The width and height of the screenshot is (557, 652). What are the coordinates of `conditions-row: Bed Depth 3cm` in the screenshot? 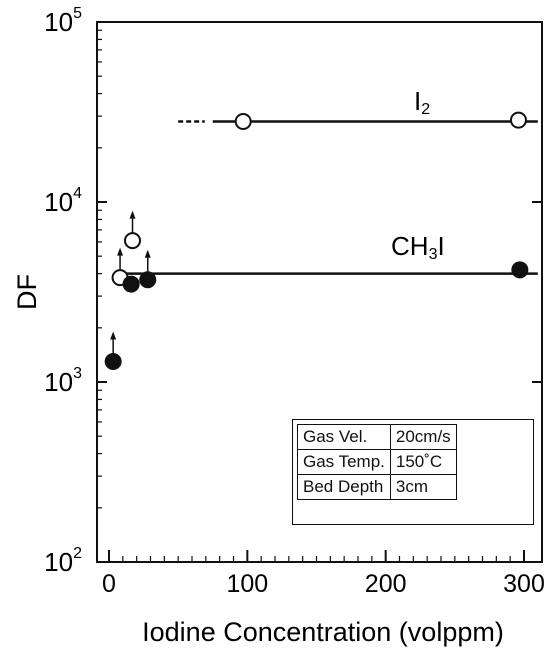 It's located at (377, 487).